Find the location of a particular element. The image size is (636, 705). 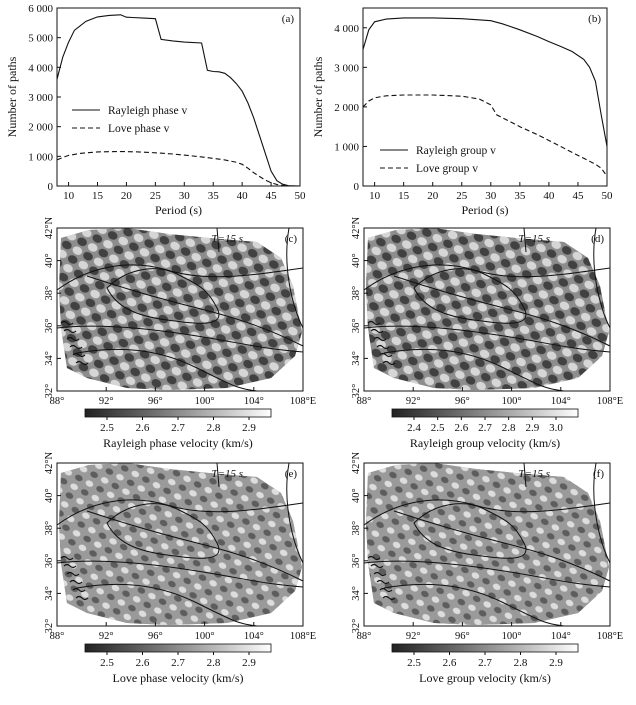

panel-label: (d) is located at coordinates (597, 239).